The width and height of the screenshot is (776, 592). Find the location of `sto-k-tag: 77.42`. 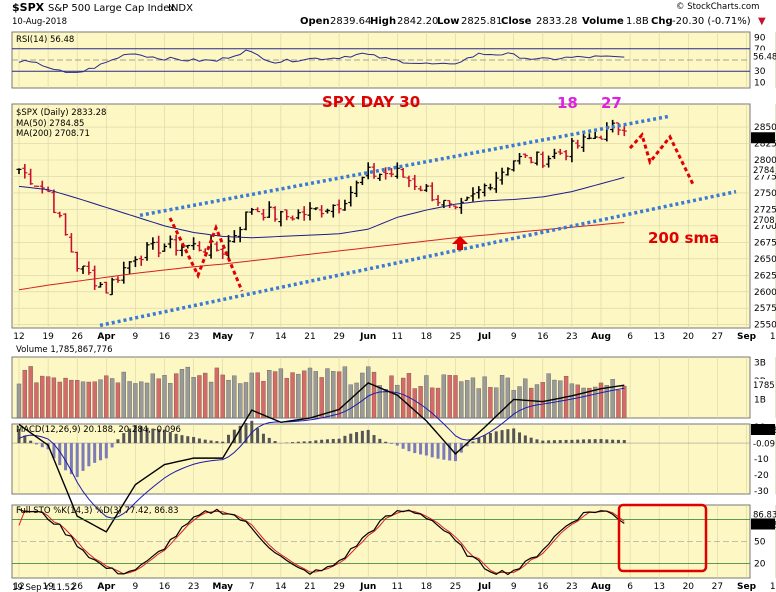

sto-k-tag: 77.42 is located at coordinates (764, 525).